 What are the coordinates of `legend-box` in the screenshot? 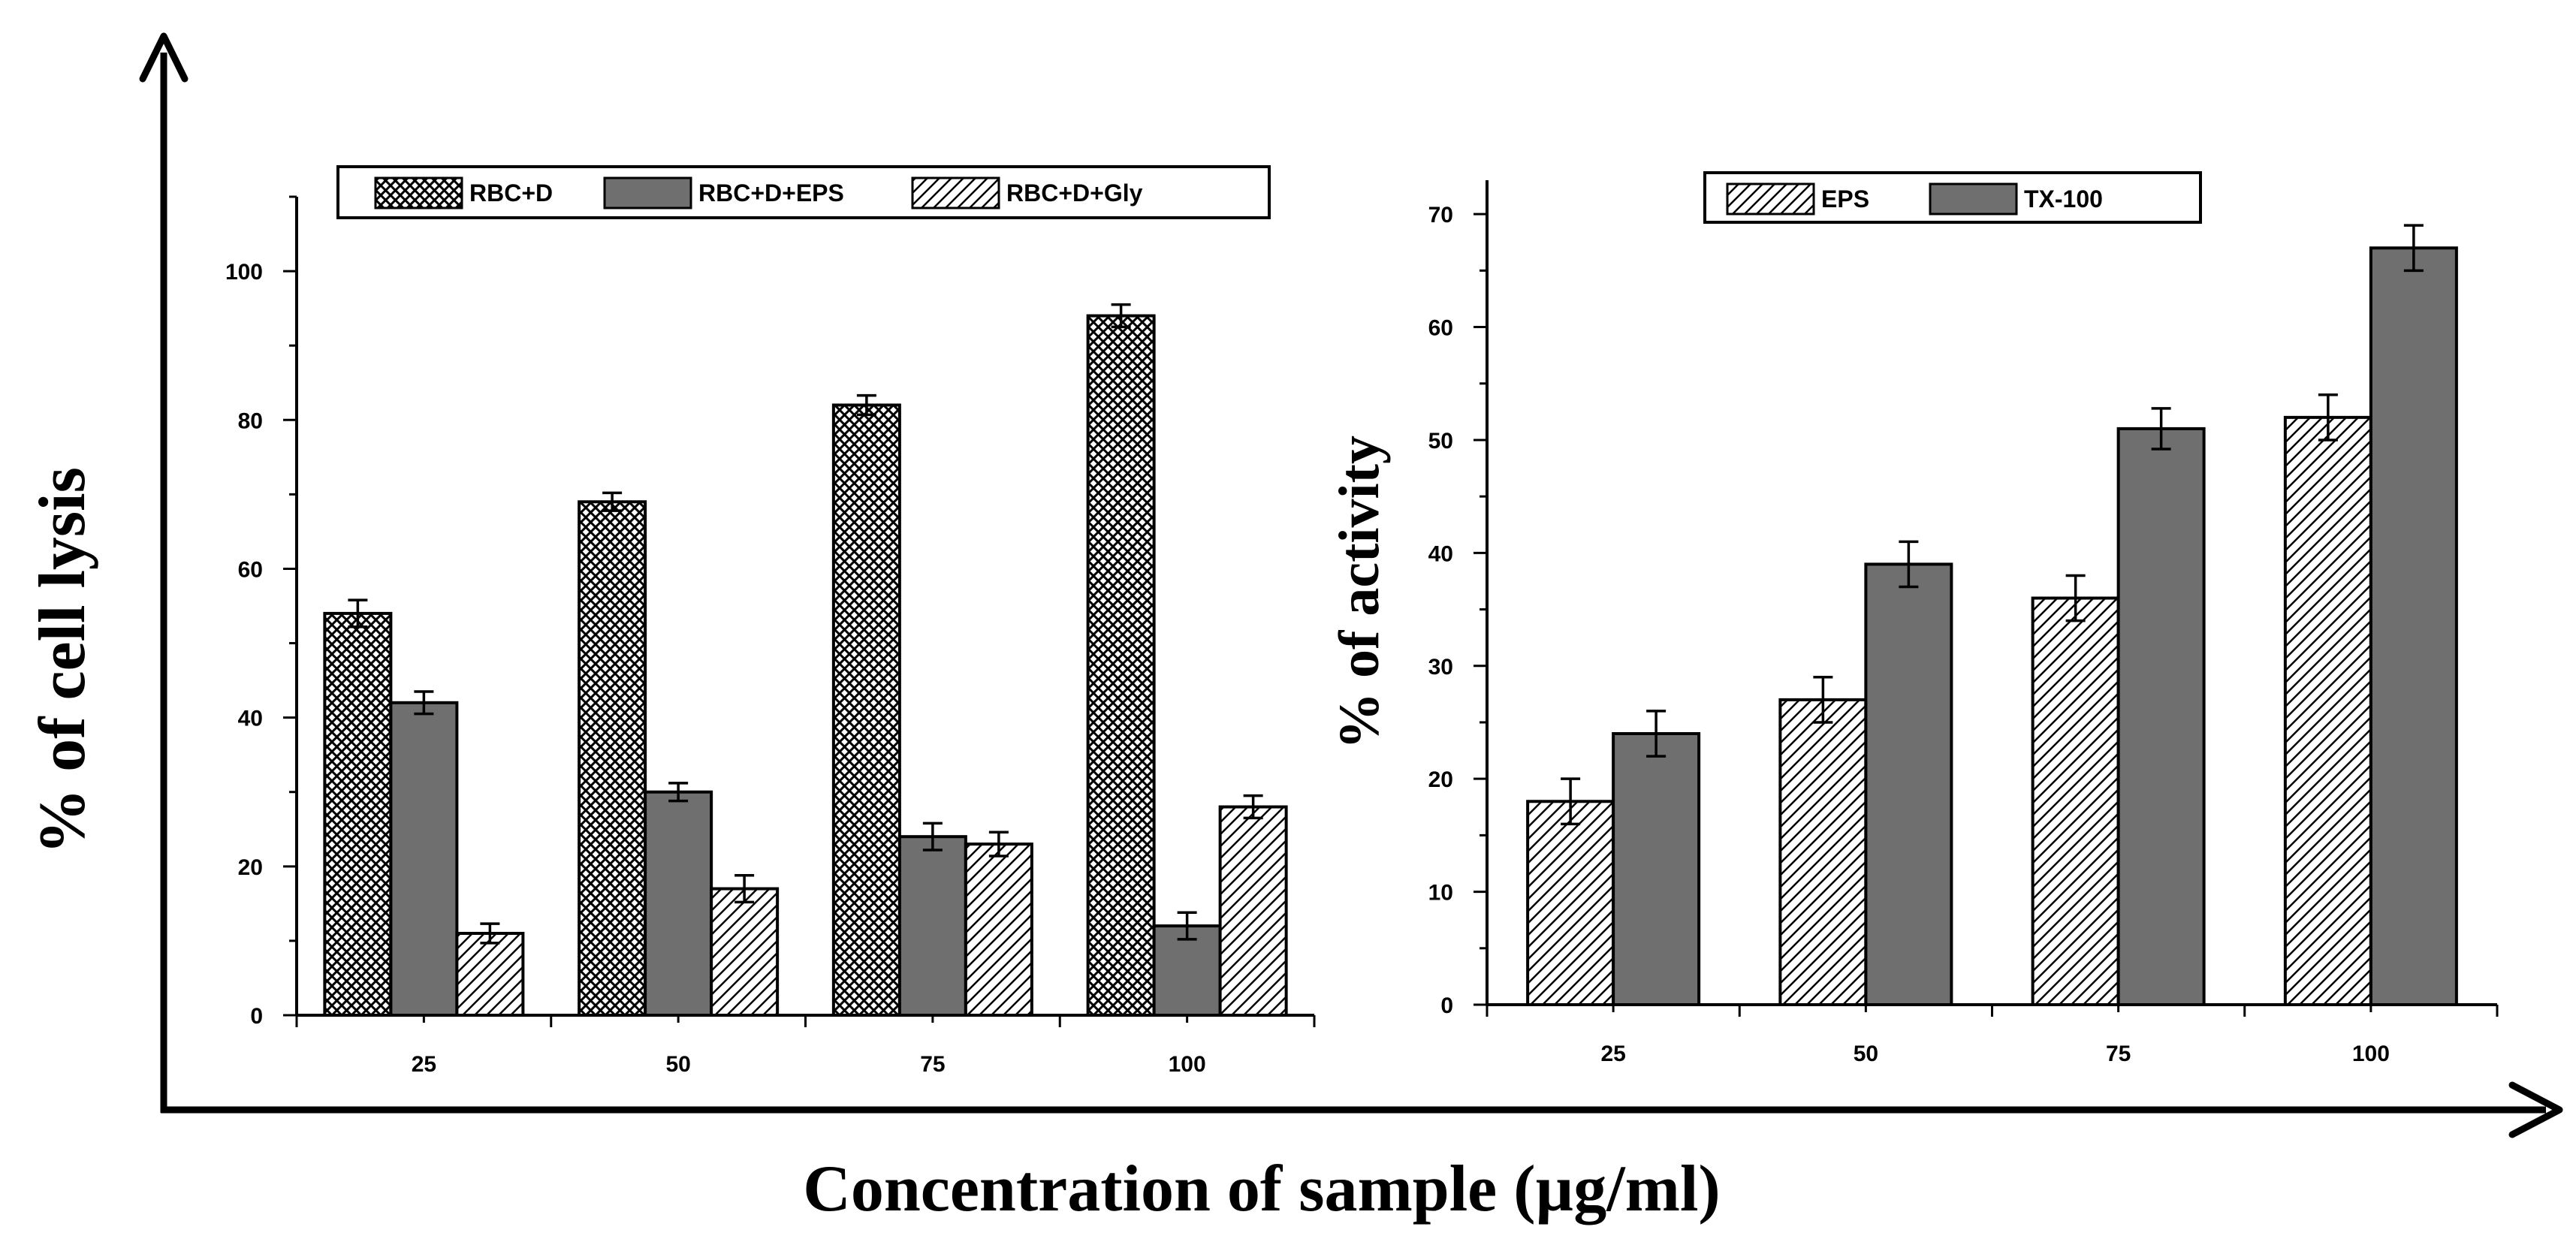 It's located at (803, 192).